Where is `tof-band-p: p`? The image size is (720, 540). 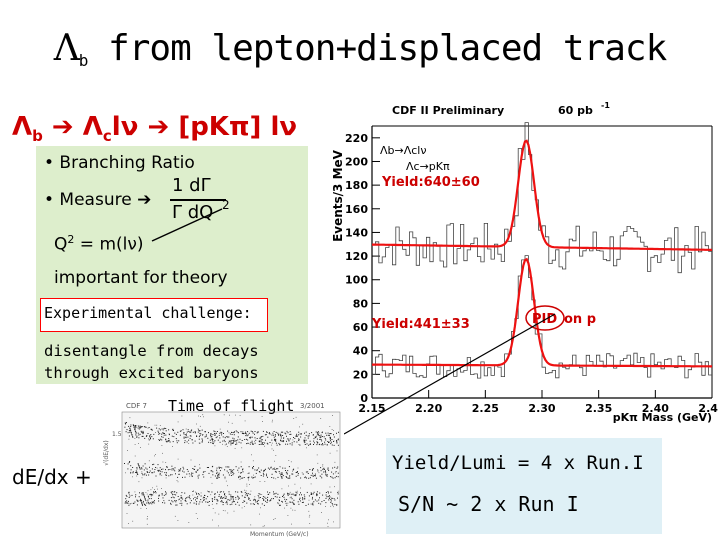 tof-band-p: p is located at coordinates (232, 442).